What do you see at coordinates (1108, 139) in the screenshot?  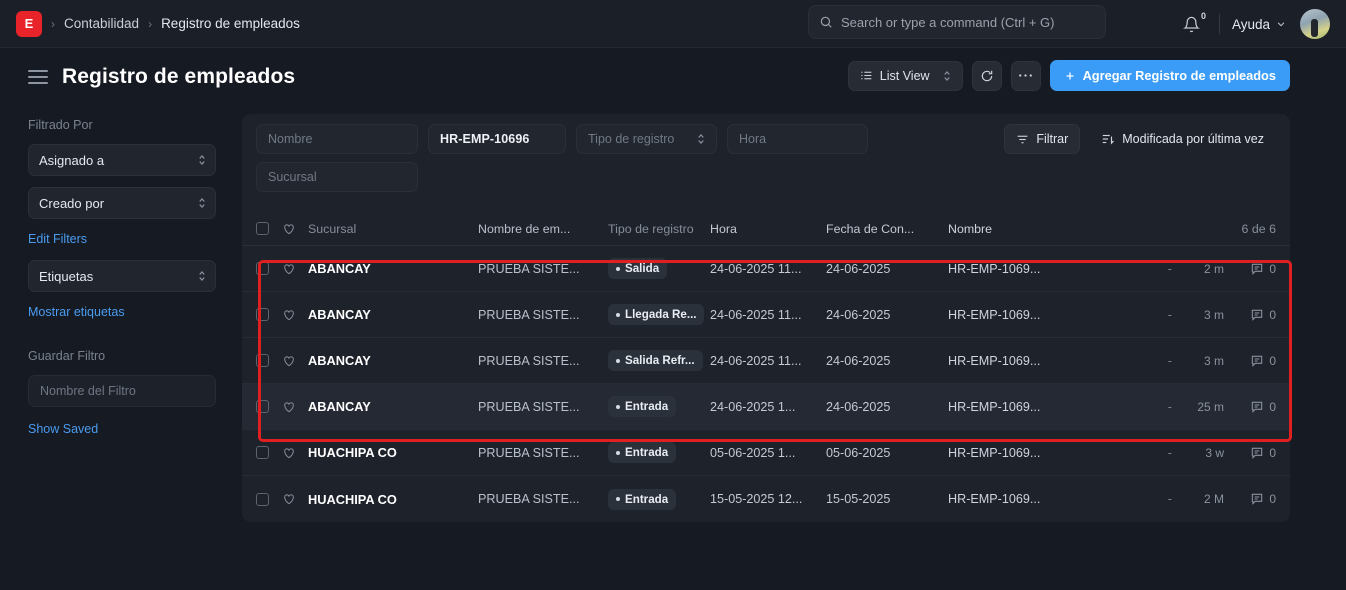 I see `sort-descending-icon` at bounding box center [1108, 139].